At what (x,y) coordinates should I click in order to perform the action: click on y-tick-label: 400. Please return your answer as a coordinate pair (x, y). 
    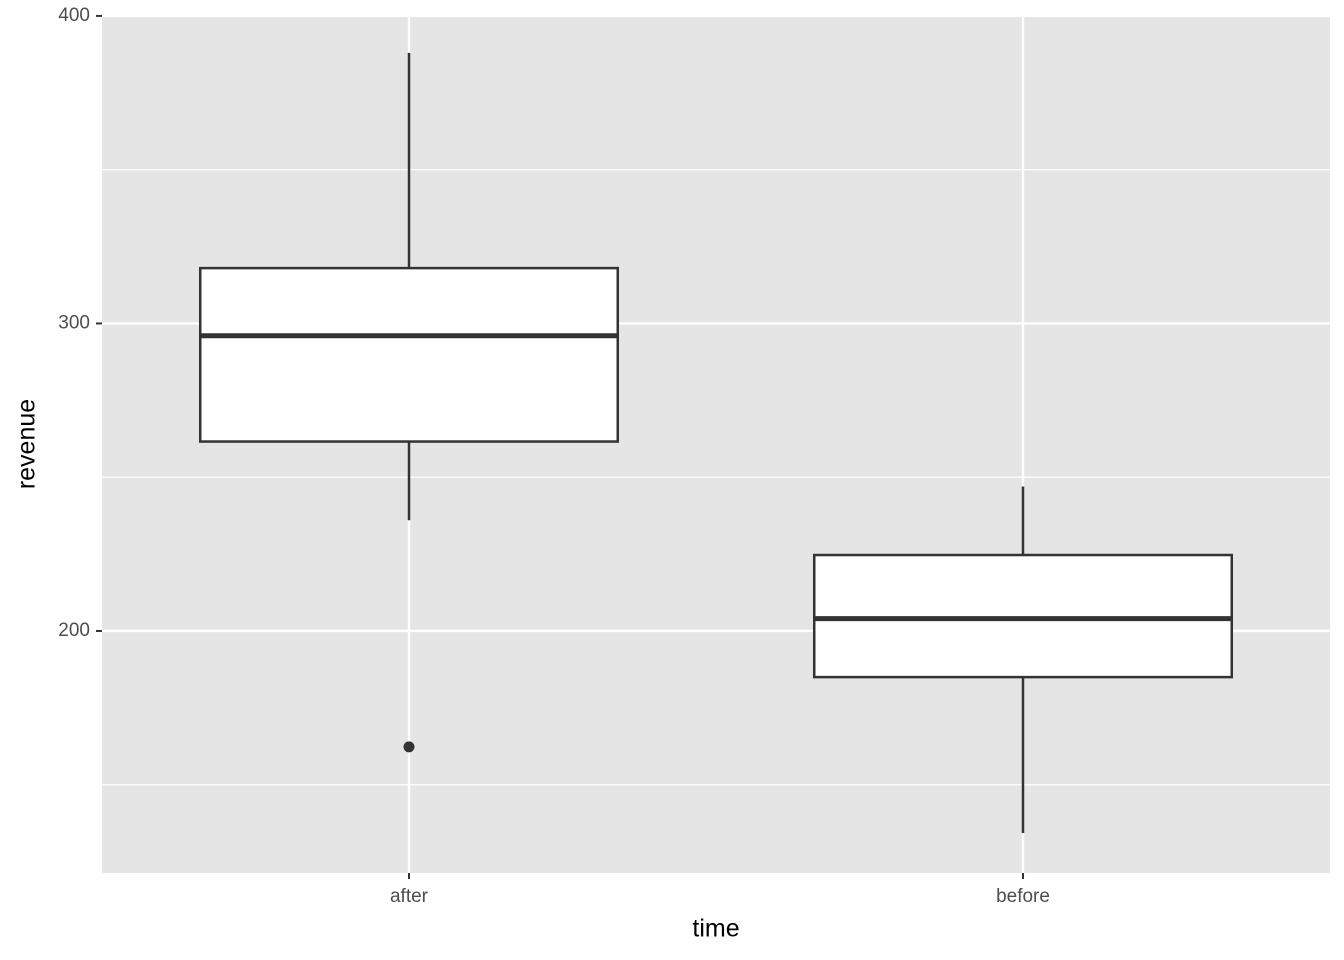
    Looking at the image, I should click on (74, 15).